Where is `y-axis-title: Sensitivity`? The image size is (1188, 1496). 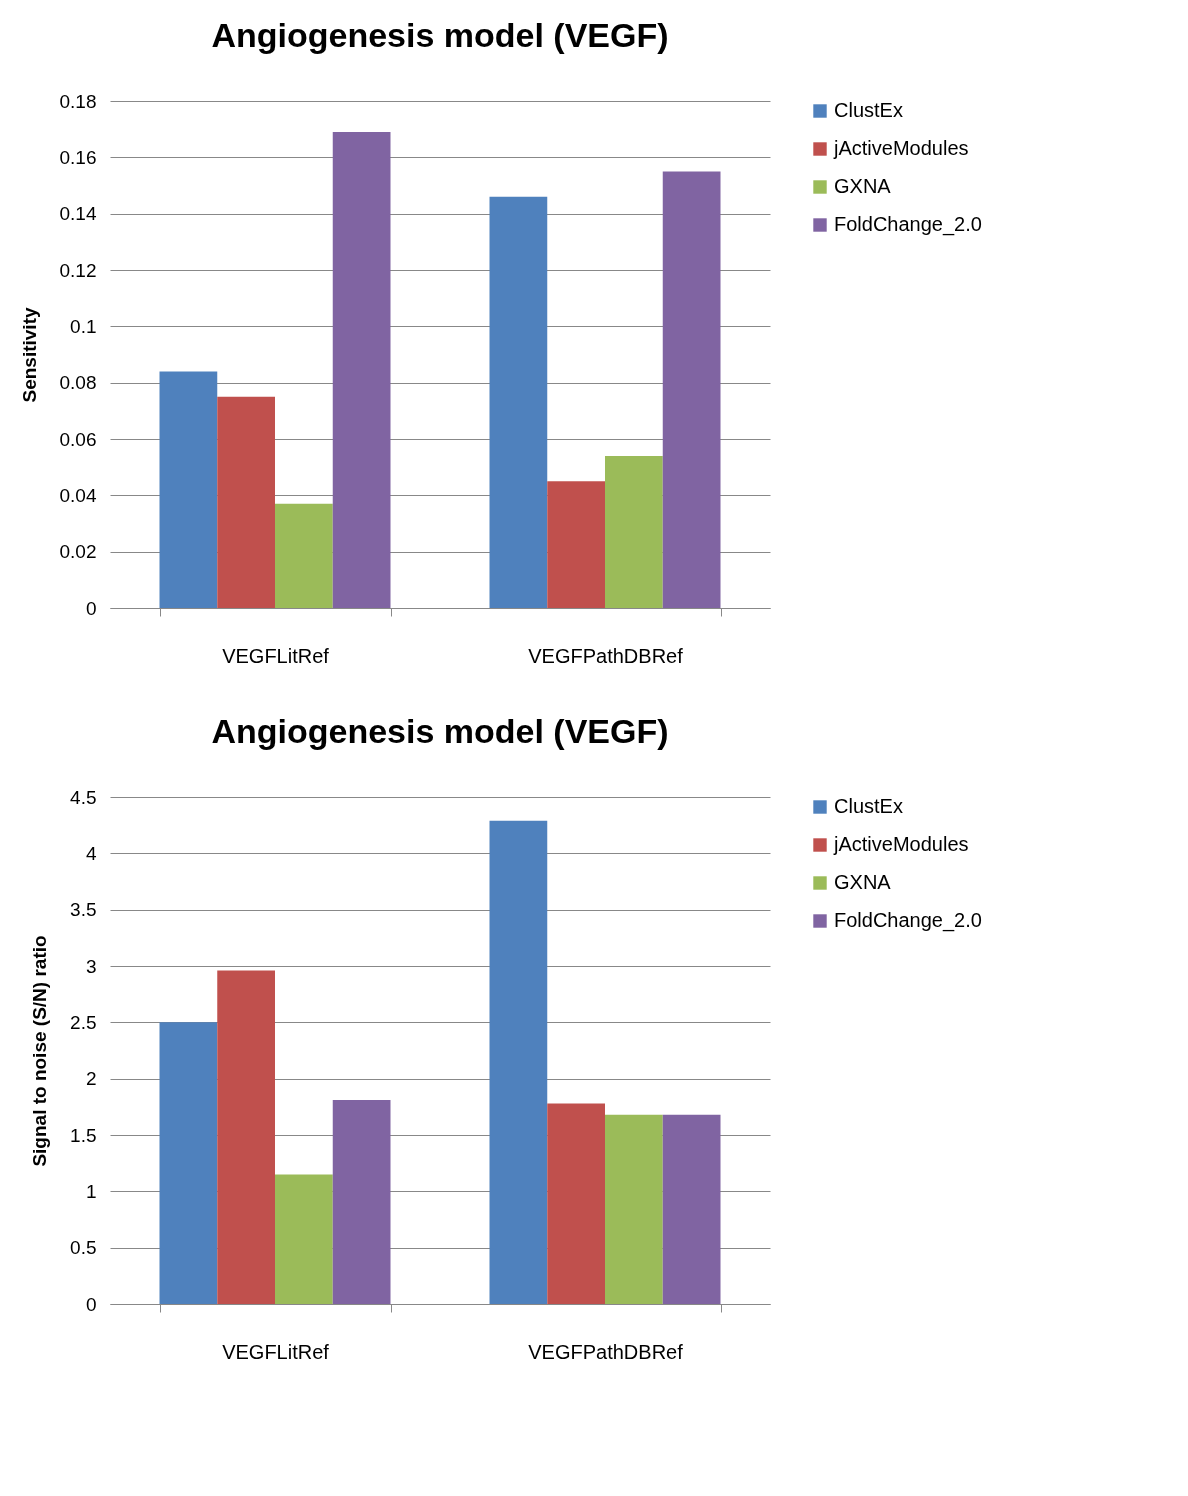
y-axis-title: Sensitivity is located at coordinates (29, 355).